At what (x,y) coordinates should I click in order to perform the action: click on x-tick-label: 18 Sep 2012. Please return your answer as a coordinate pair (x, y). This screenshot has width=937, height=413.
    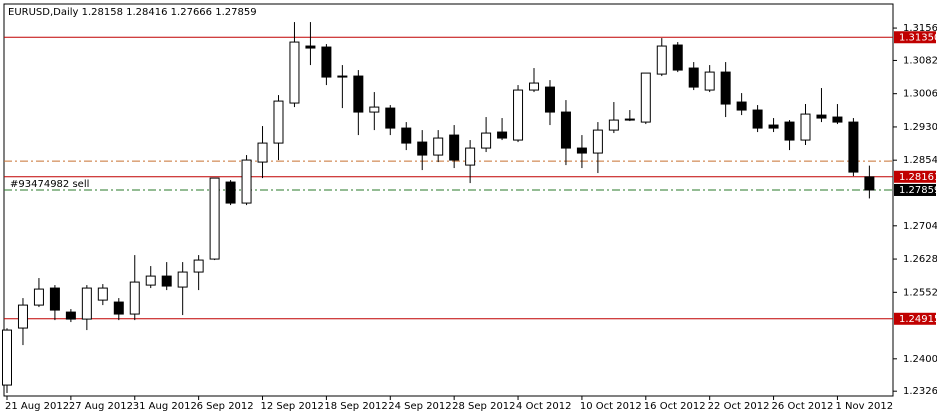
    Looking at the image, I should click on (355, 406).